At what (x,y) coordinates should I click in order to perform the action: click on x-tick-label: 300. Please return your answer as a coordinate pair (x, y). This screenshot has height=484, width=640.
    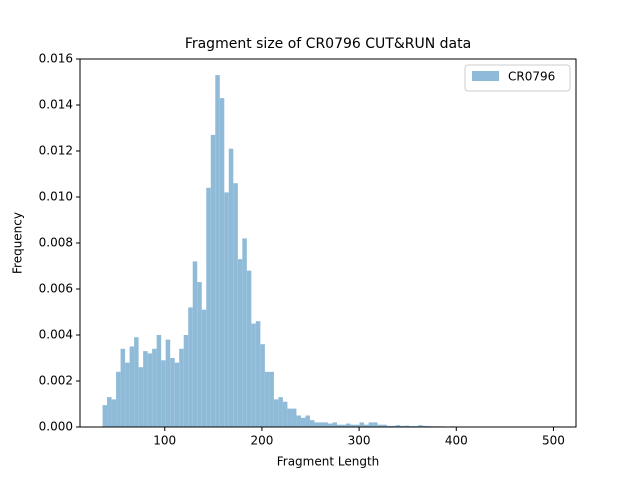
    Looking at the image, I should click on (359, 441).